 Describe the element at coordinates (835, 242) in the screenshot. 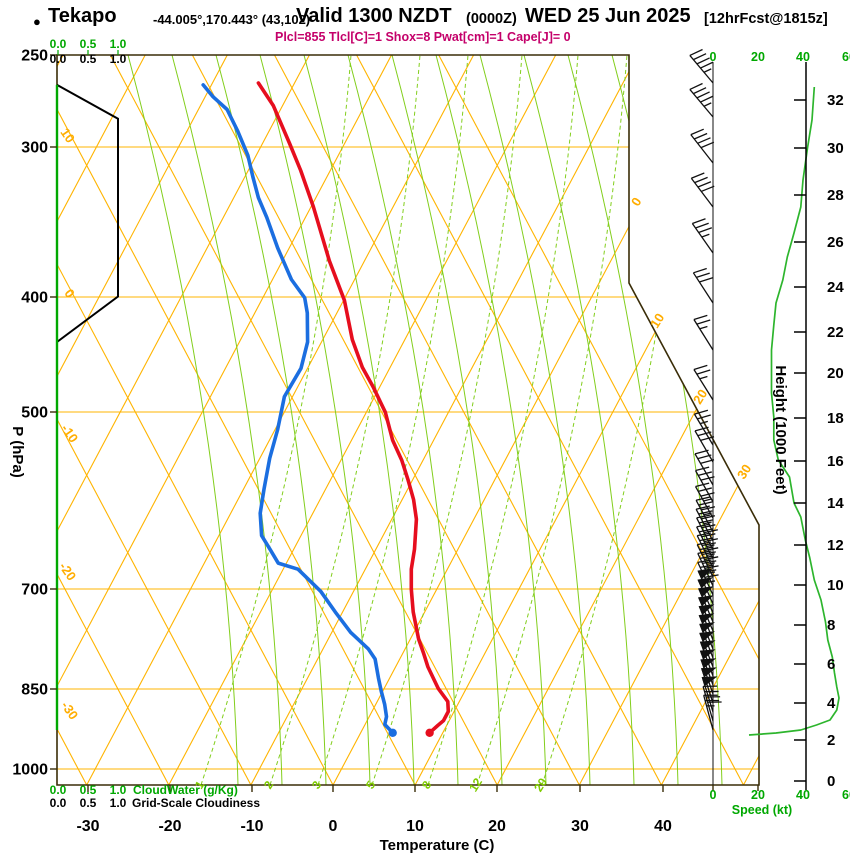

I see `chart-label: 26` at that location.